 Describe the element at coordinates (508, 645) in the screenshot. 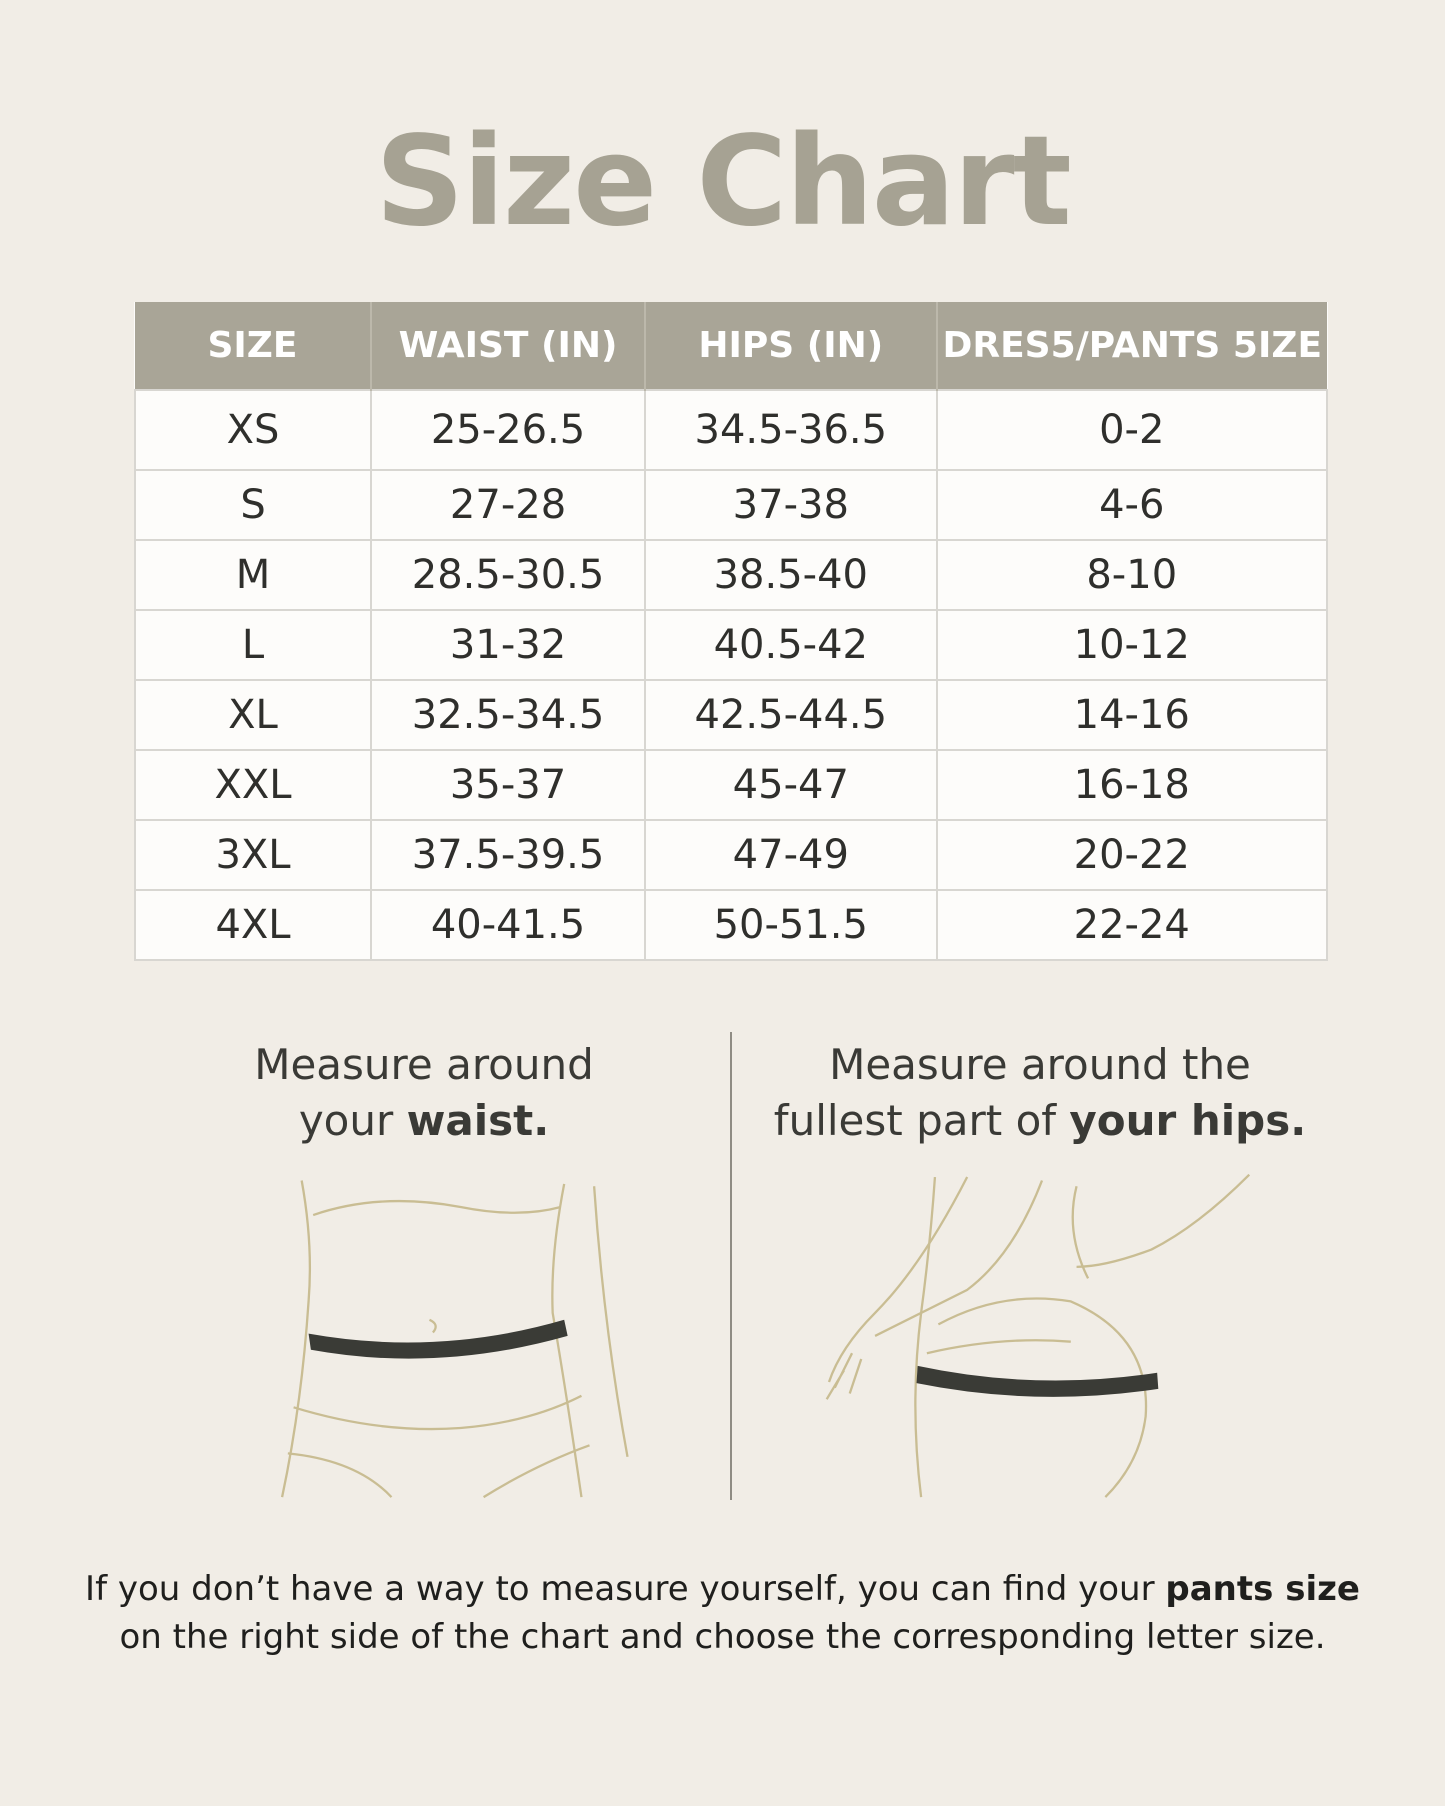

I see `cell-waist: 31-32` at that location.